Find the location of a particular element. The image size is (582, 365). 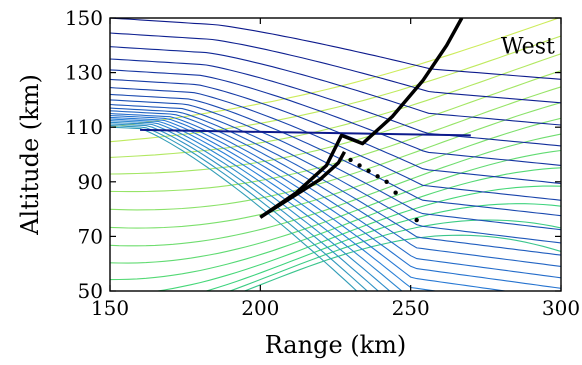

caustic-lower-branch is located at coordinates (303, 184).